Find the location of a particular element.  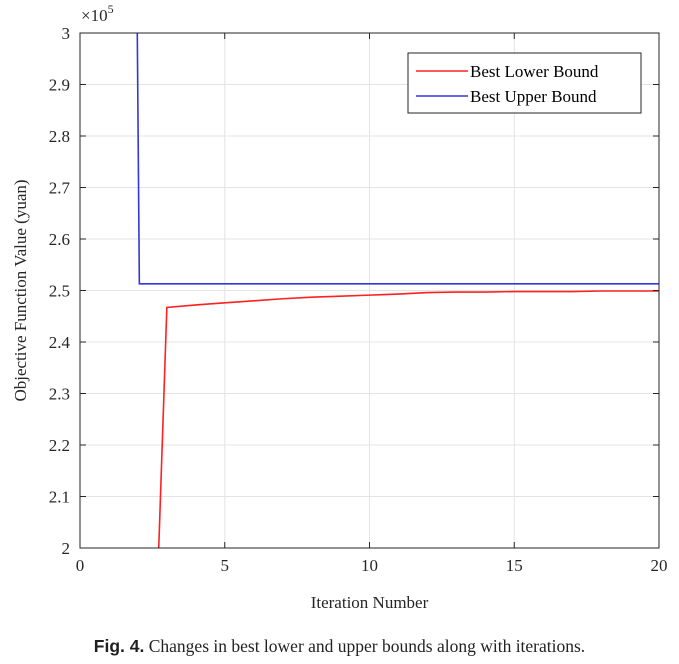

x-axis-label: Iteration Number is located at coordinates (370, 602).